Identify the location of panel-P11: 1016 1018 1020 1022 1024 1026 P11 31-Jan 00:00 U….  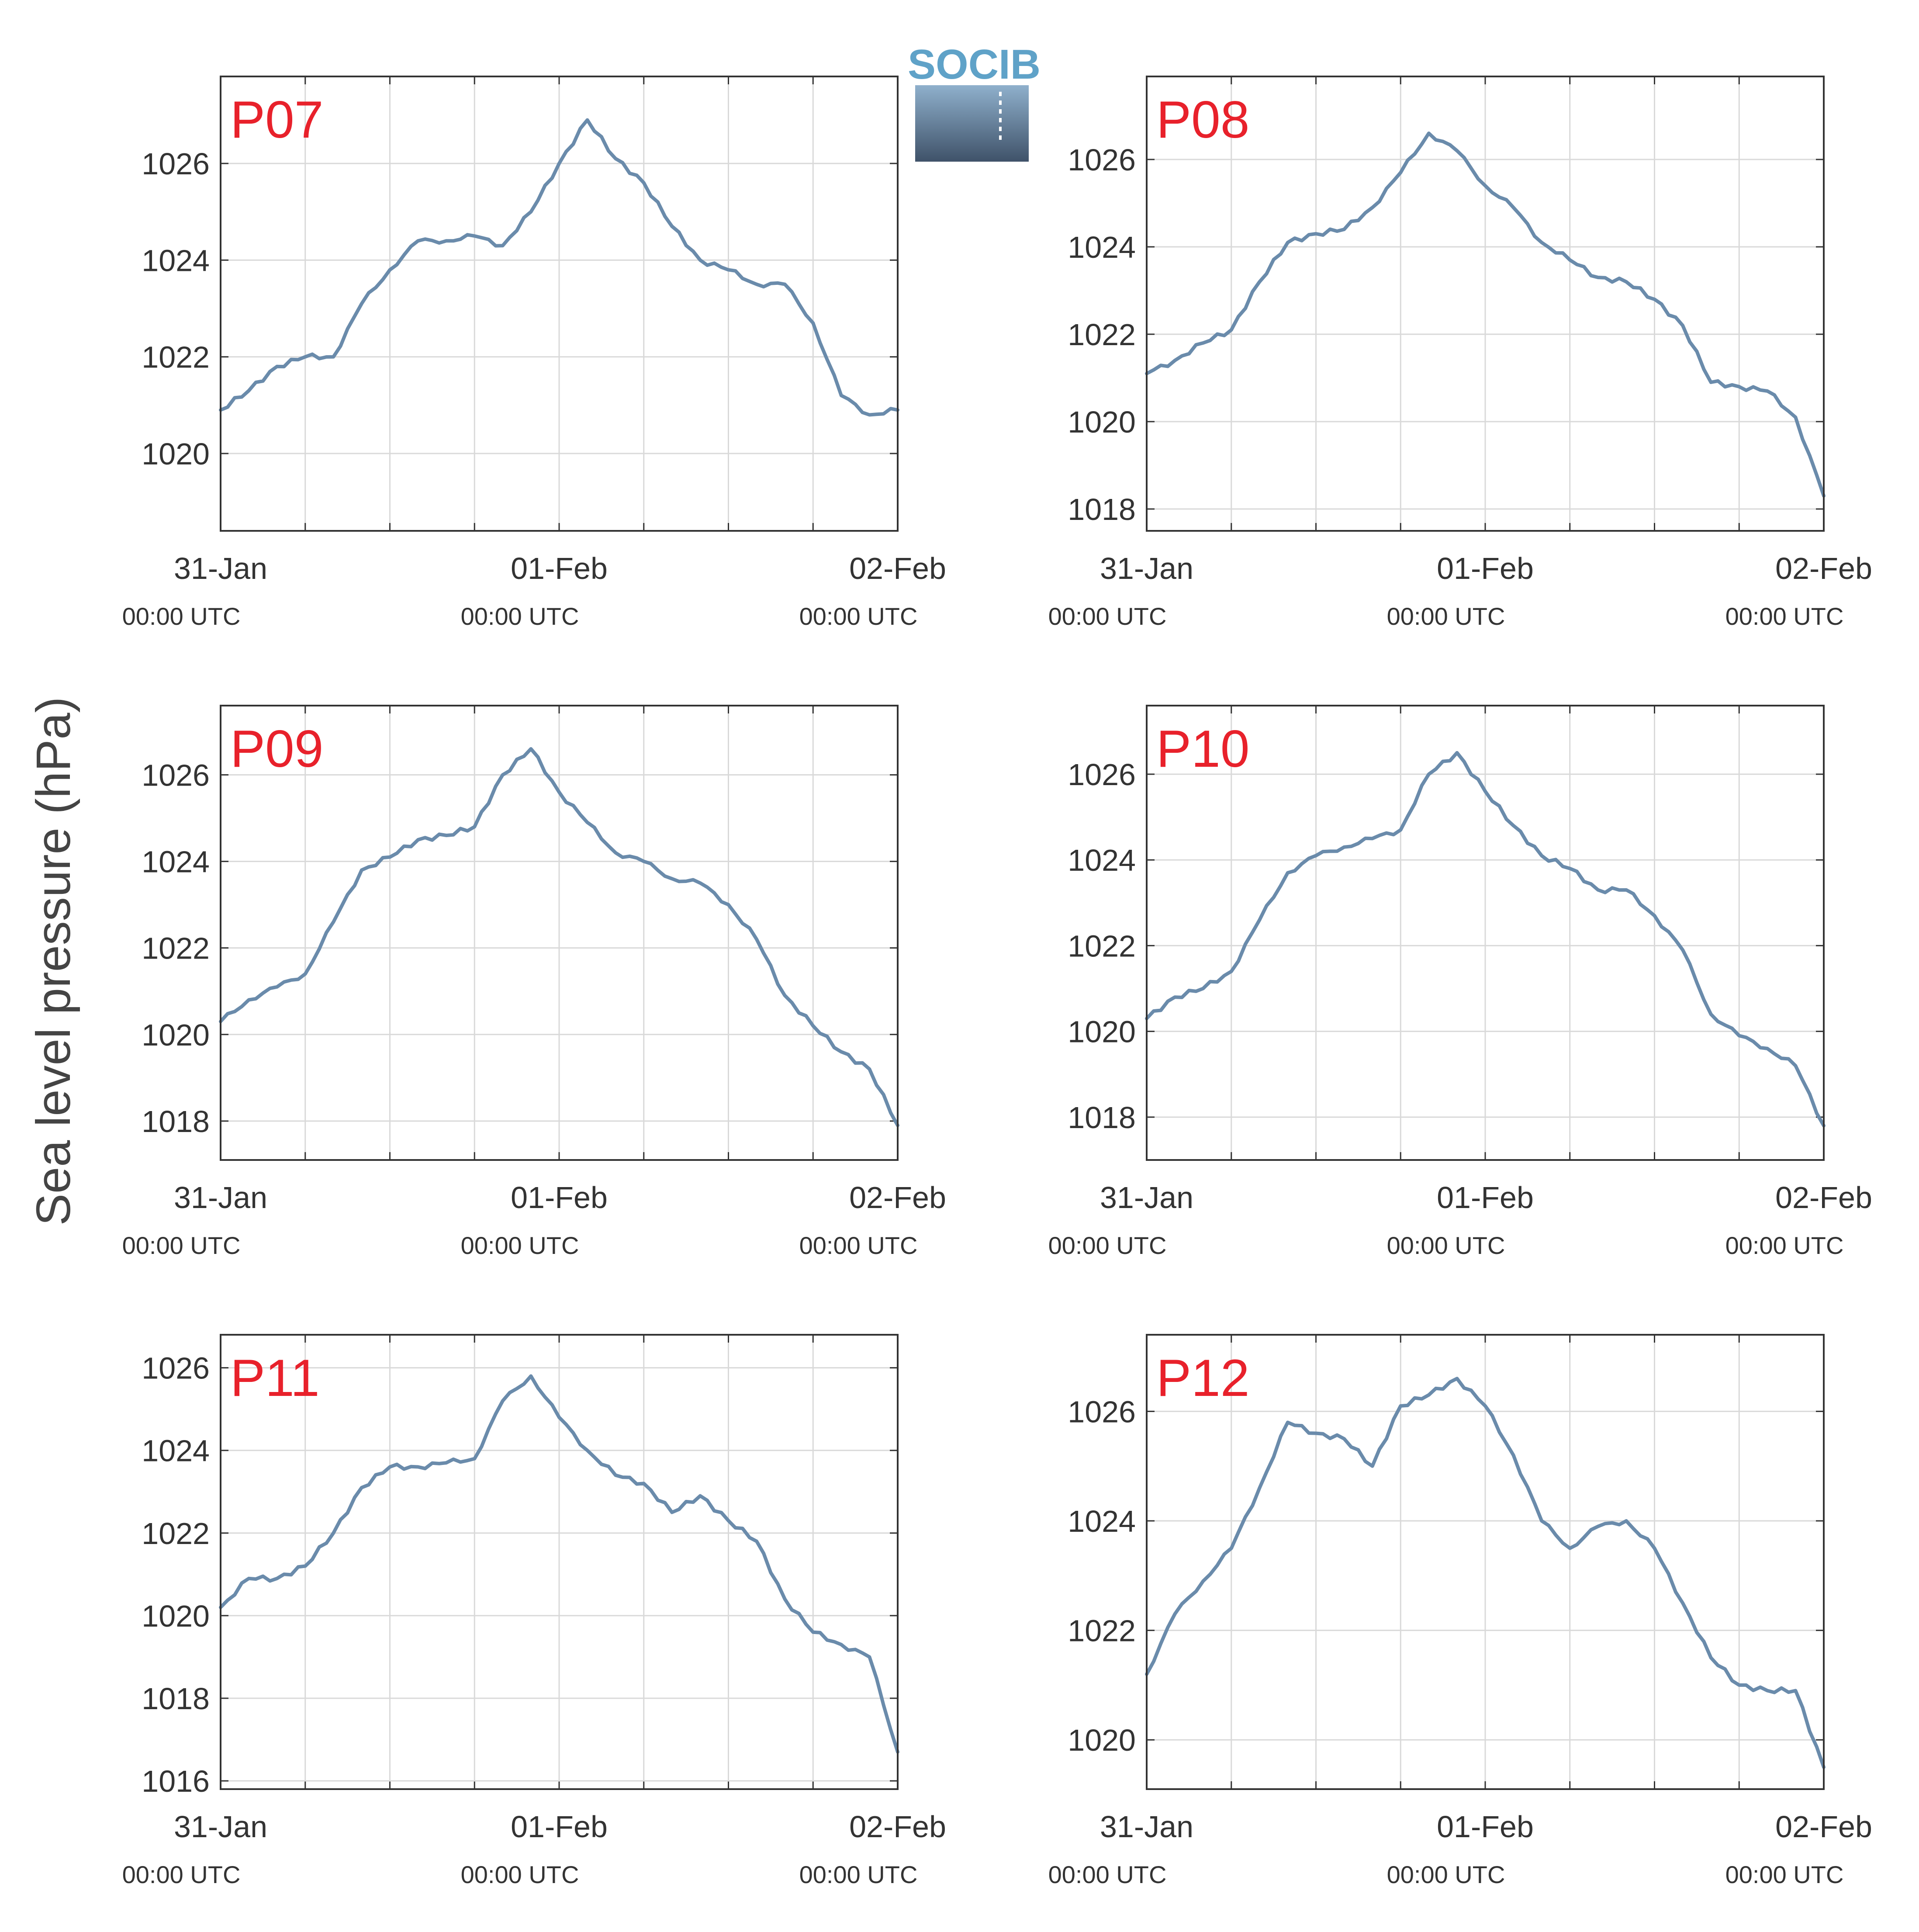
(534, 1611).